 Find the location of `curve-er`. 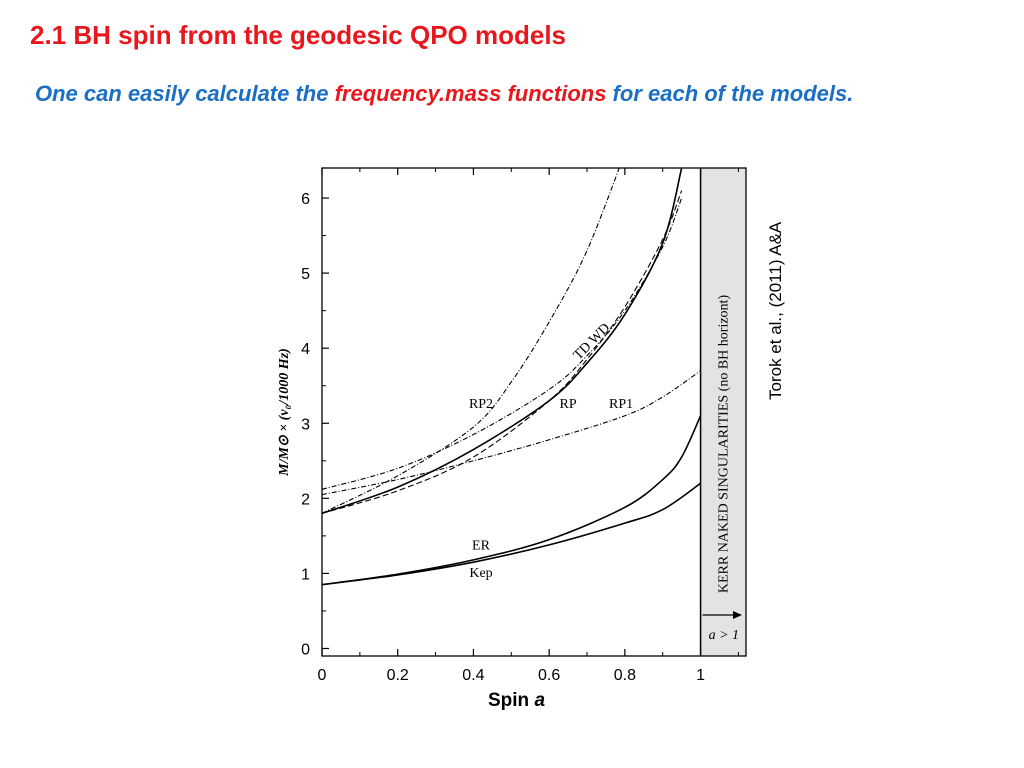

curve-er is located at coordinates (511, 500).